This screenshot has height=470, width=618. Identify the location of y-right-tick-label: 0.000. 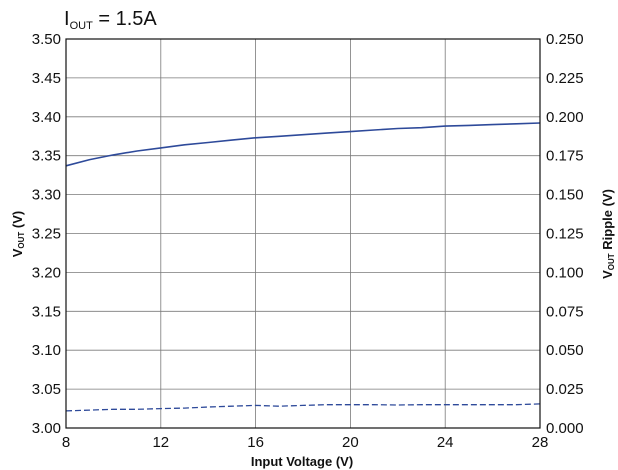
(565, 428).